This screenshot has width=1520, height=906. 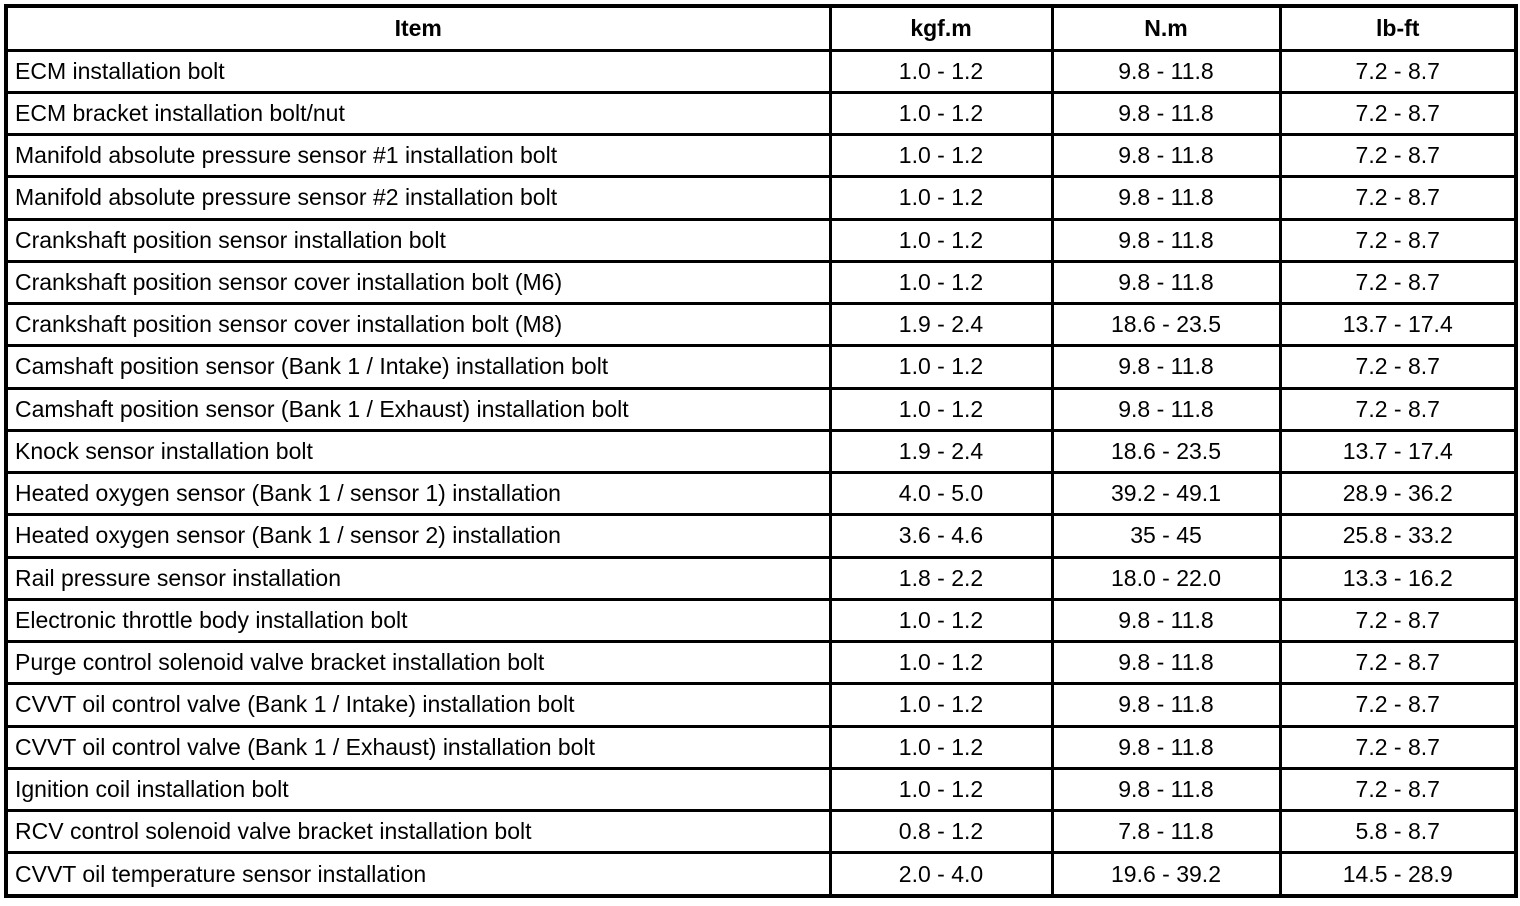 I want to click on nm-cell: 7.8 - 11.8, so click(x=1166, y=831).